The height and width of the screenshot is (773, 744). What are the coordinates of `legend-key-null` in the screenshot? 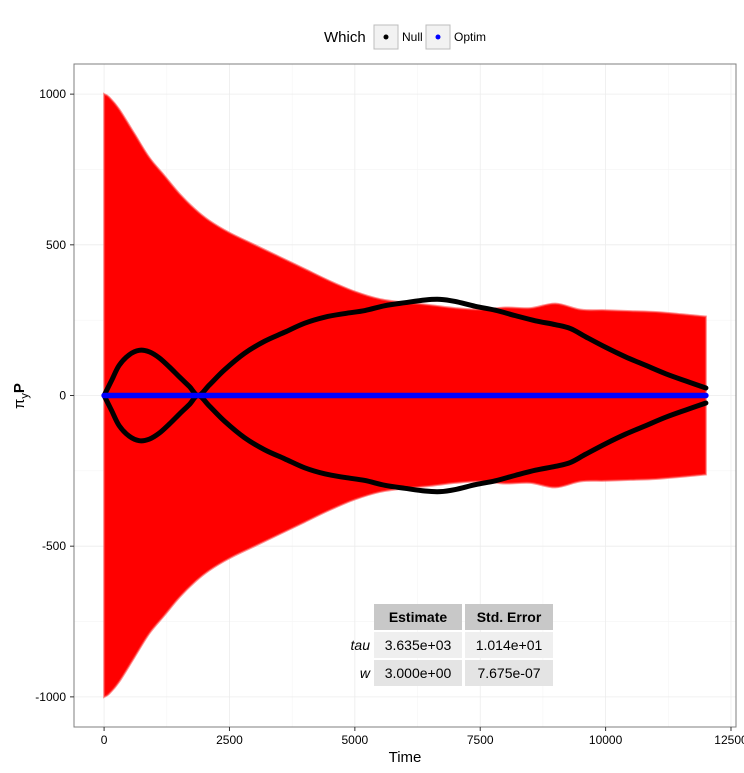 It's located at (386, 37).